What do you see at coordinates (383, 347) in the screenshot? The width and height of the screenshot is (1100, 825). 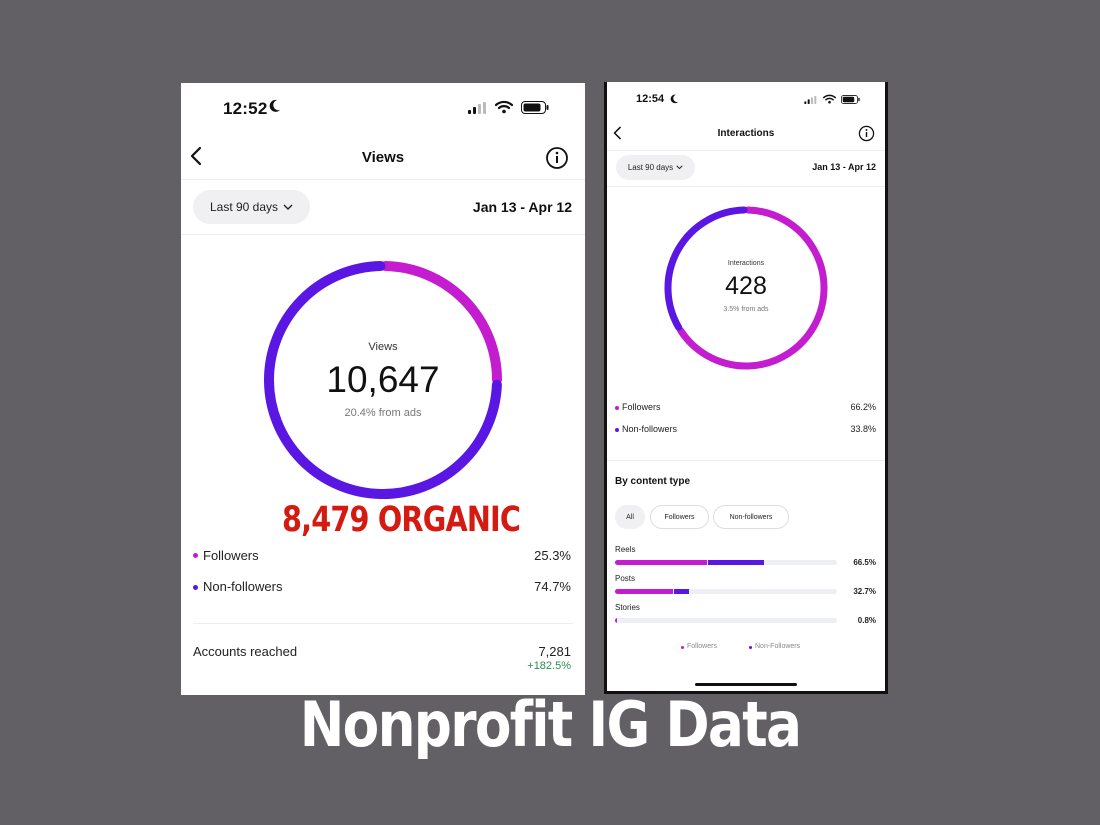 I see `donut-center-label: Views` at bounding box center [383, 347].